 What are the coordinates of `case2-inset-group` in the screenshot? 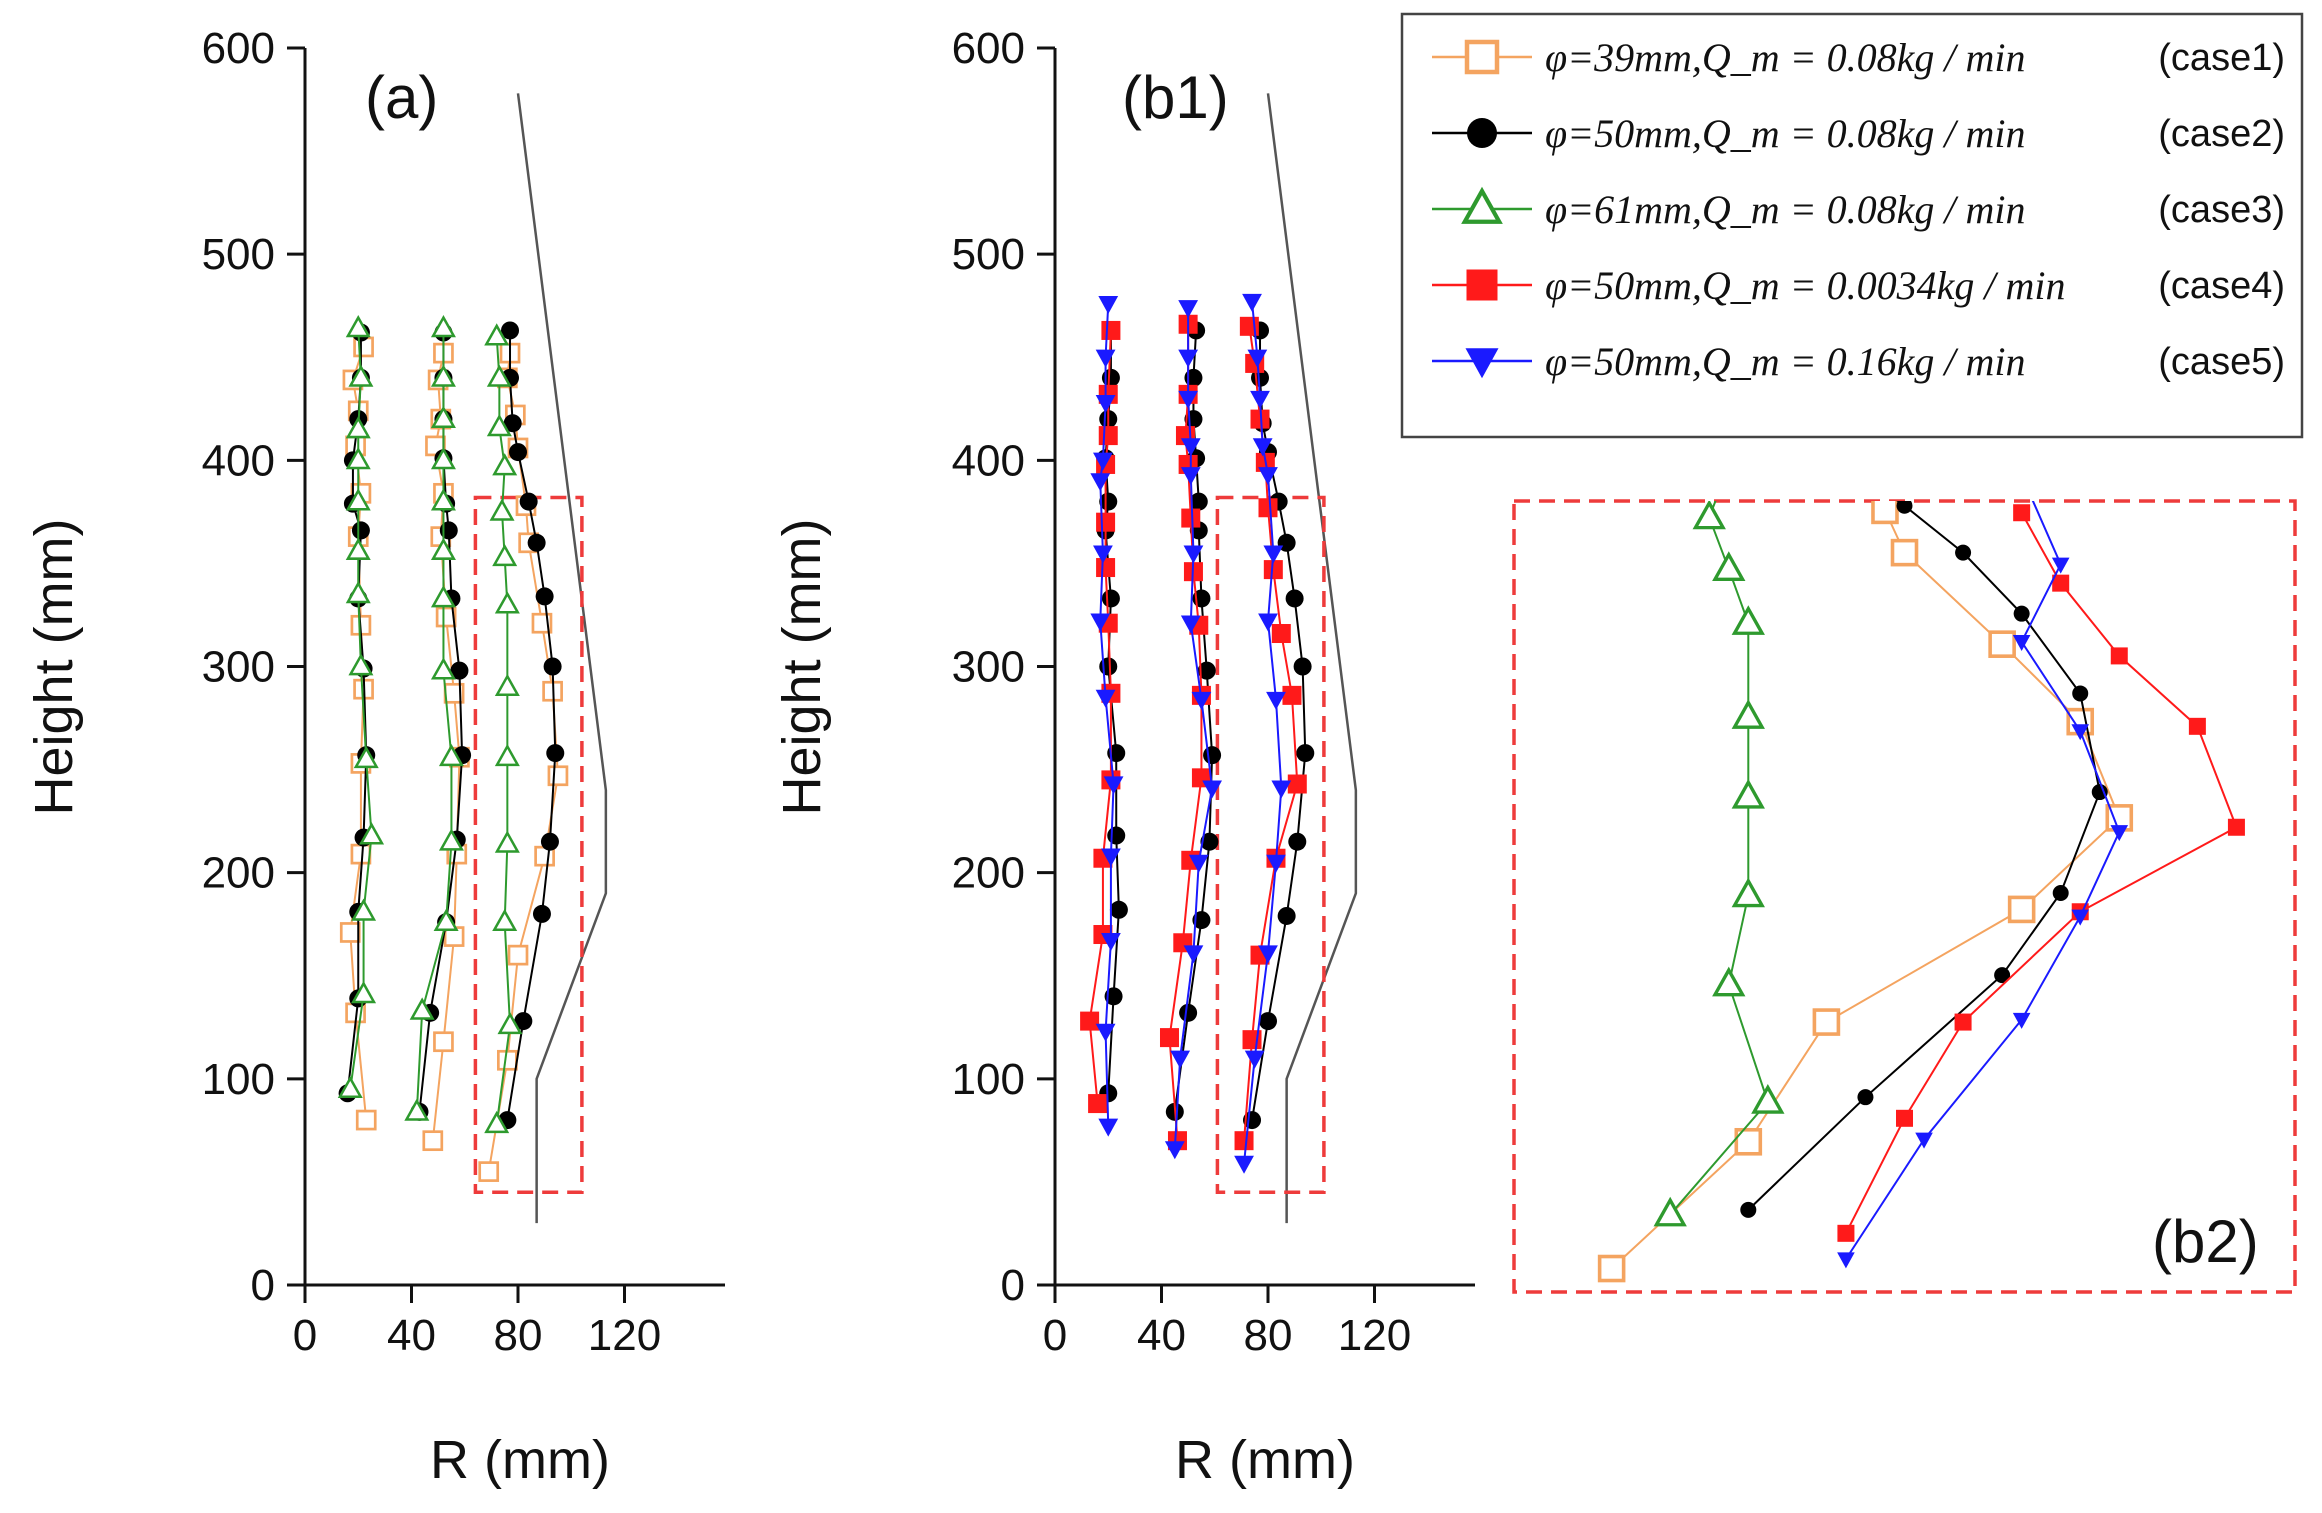 It's located at (1924, 859).